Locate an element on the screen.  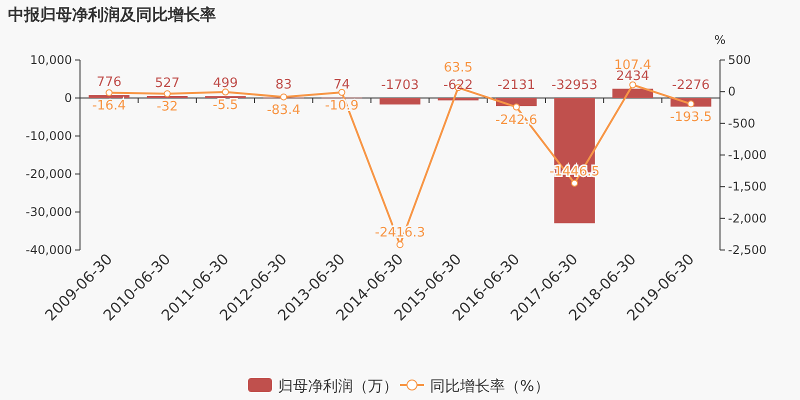
data-label: 2434 is located at coordinates (633, 76).